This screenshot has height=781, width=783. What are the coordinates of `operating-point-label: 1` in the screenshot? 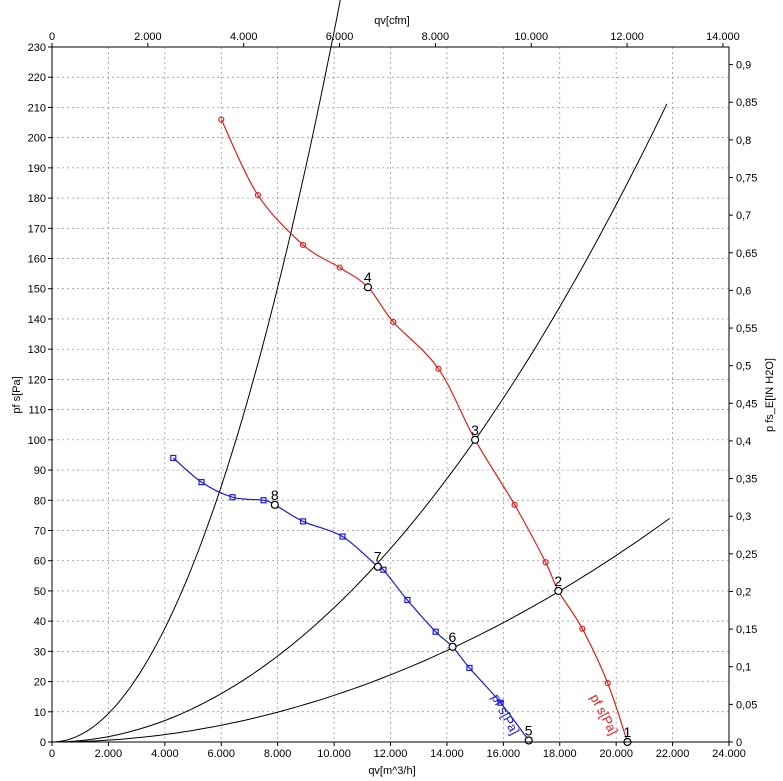 It's located at (627, 732).